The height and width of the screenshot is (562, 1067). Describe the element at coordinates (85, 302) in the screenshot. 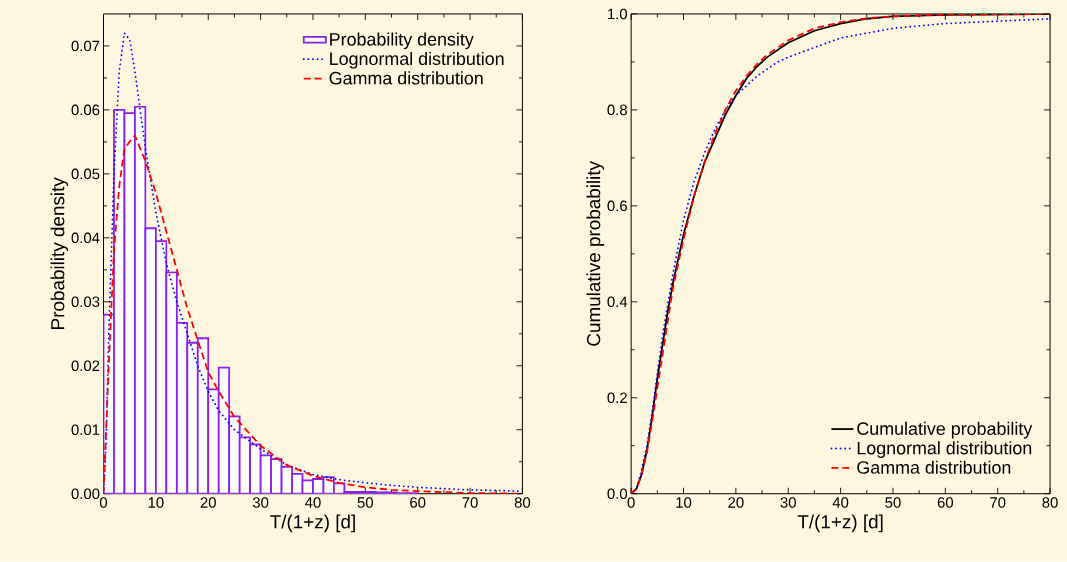

I see `y-tick-label: 0.03` at that location.